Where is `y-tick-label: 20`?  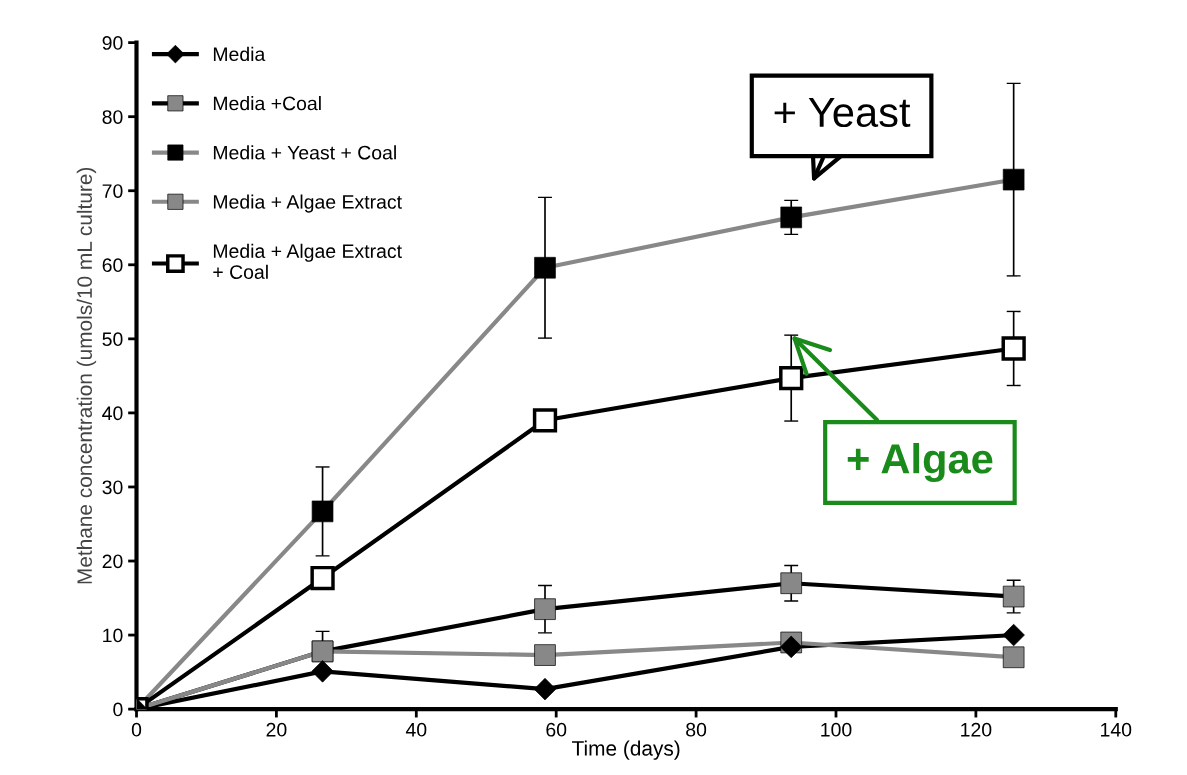 y-tick-label: 20 is located at coordinates (112, 561).